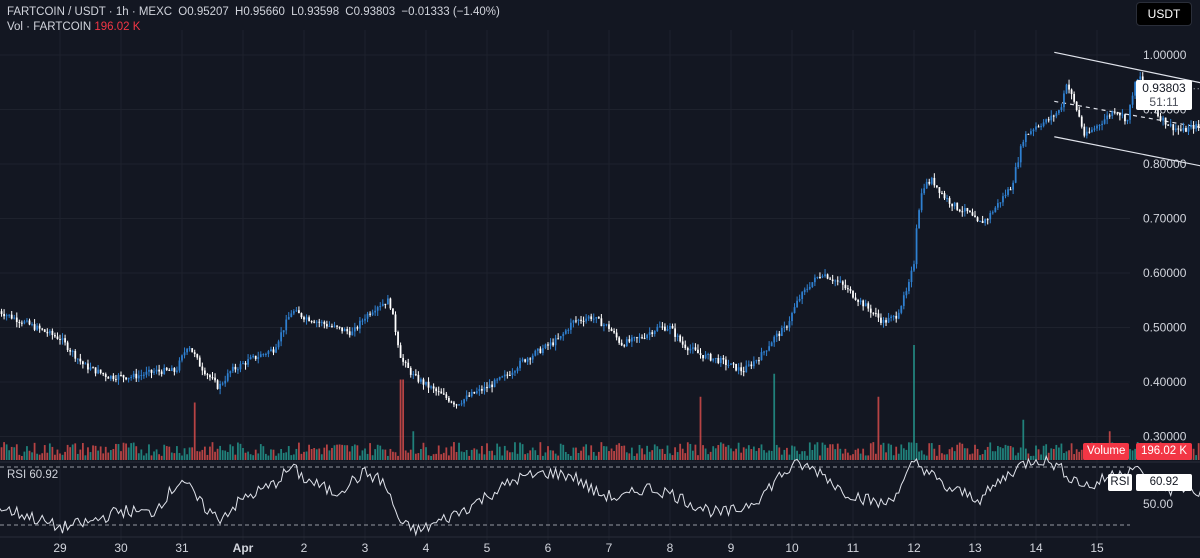  I want to click on open-value: O0.95207, so click(203, 12).